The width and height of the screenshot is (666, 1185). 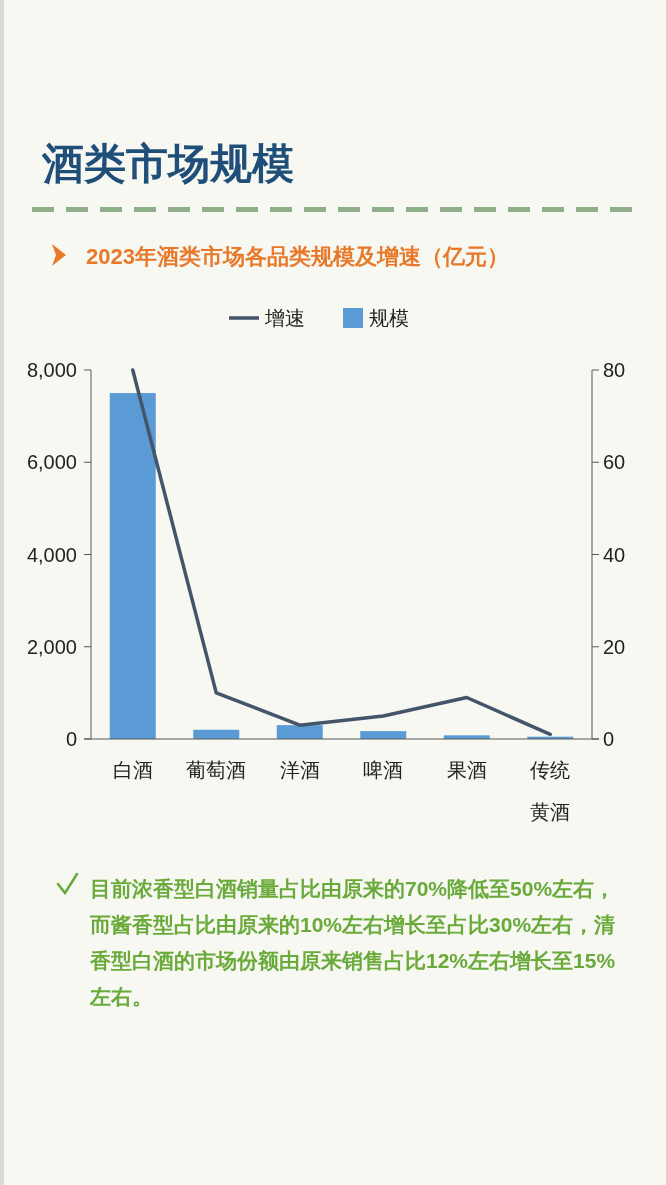 What do you see at coordinates (71, 739) in the screenshot?
I see `y-tick-label: 0` at bounding box center [71, 739].